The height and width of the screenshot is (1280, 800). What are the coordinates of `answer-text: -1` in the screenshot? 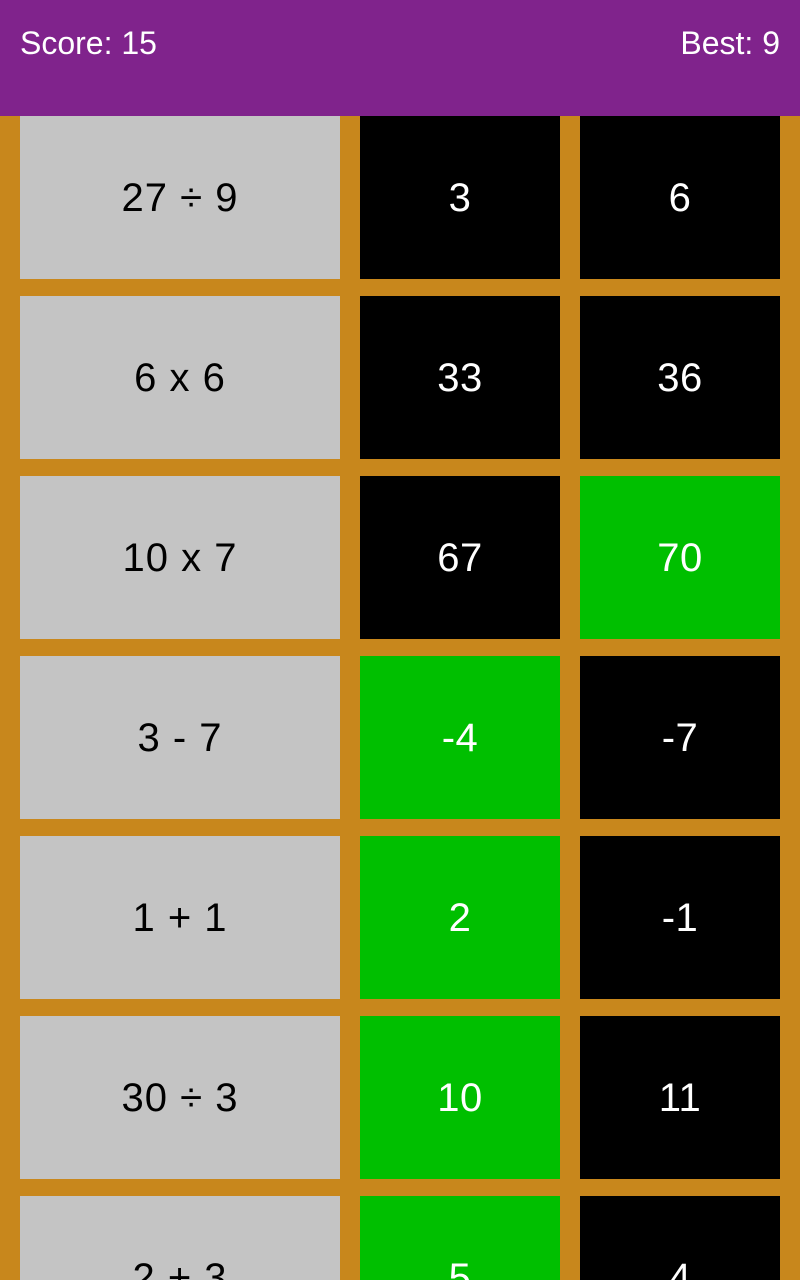 It's located at (680, 917).